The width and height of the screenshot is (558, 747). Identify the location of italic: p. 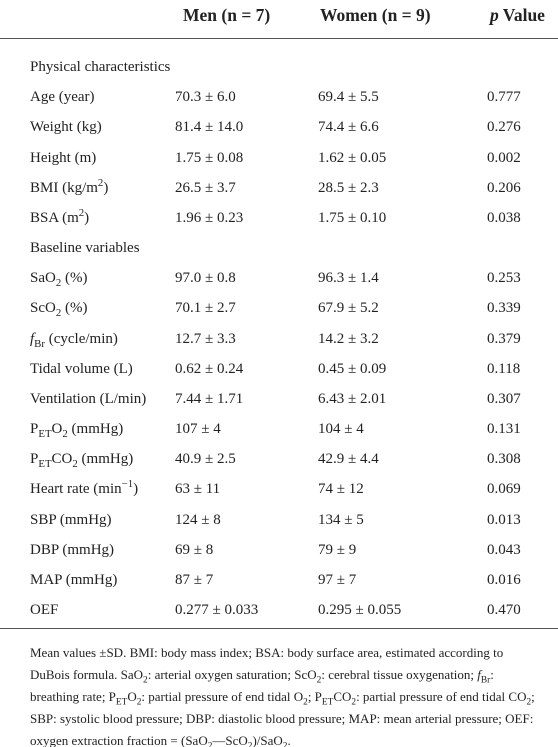
(494, 15).